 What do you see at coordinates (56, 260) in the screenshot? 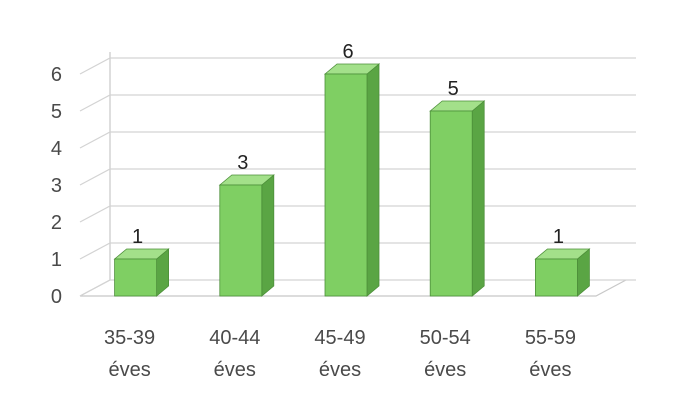
I see `y-tick-label-1: 1` at bounding box center [56, 260].